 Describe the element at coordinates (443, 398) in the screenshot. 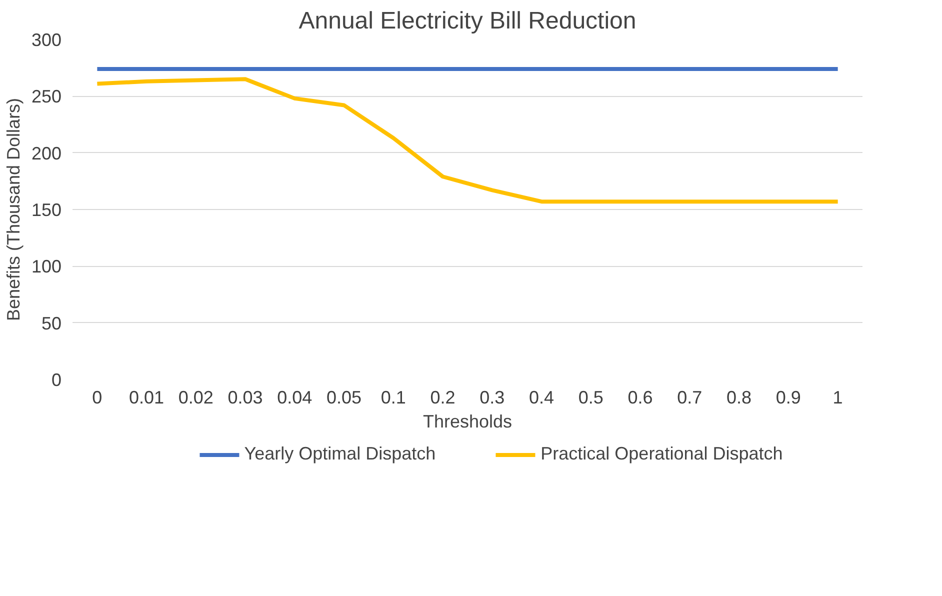

I see `x-tick-label: 0.2` at that location.